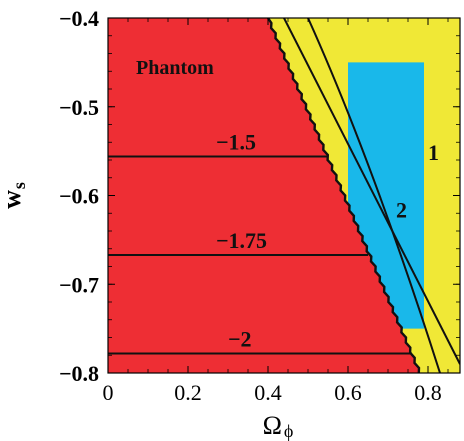 The width and height of the screenshot is (464, 441). Describe the element at coordinates (79, 284) in the screenshot. I see `y-tick-label: −0.7` at that location.